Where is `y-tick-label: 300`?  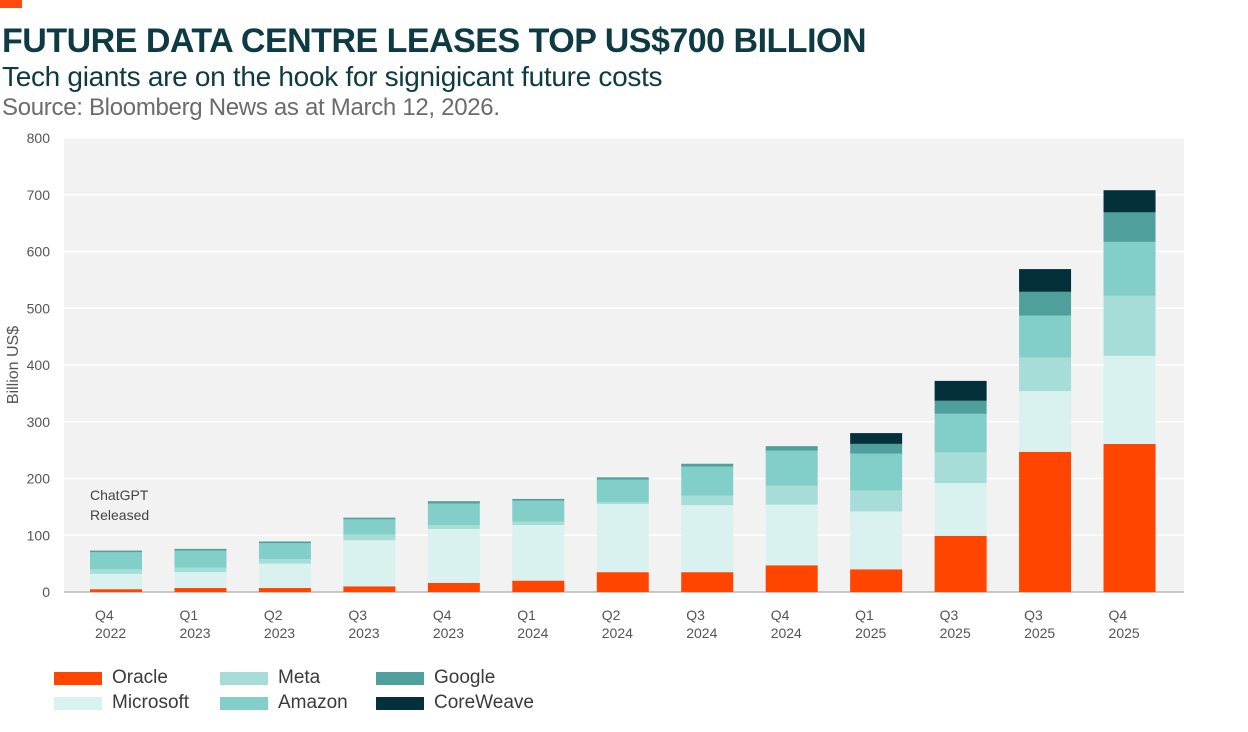 y-tick-label: 300 is located at coordinates (39, 422).